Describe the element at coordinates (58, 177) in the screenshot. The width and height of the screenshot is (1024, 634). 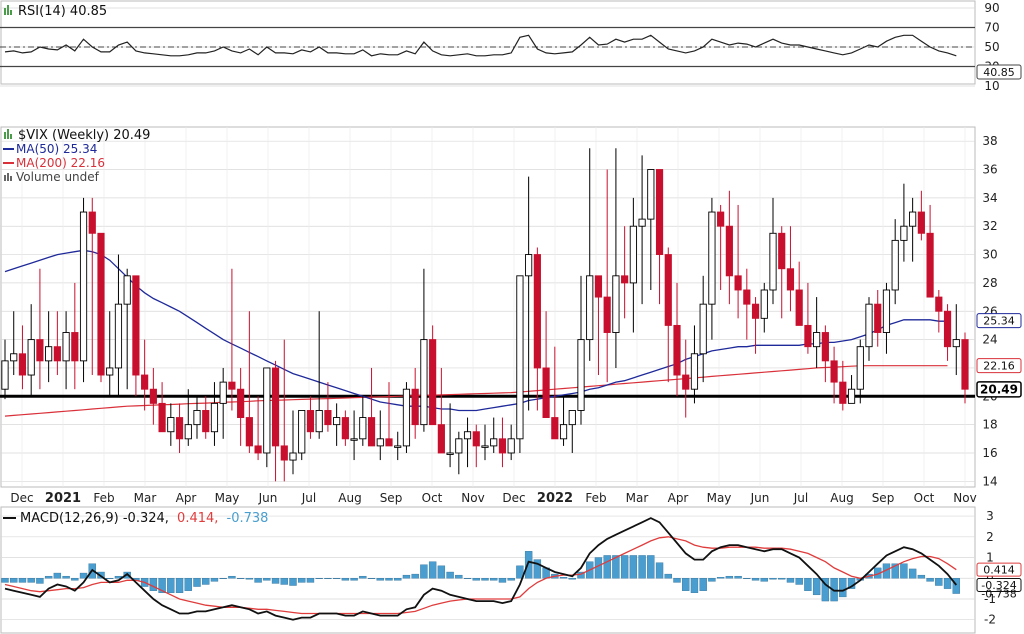
I see `volume-legend: Volume undef` at that location.